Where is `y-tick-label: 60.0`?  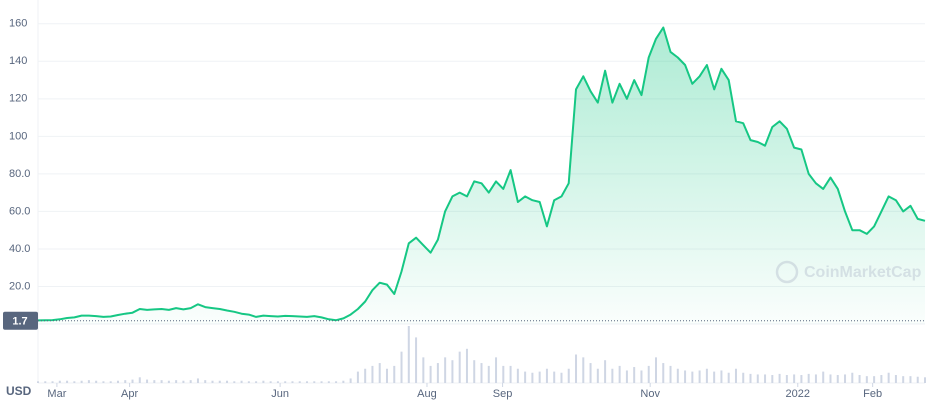
y-tick-label: 60.0 is located at coordinates (19, 211).